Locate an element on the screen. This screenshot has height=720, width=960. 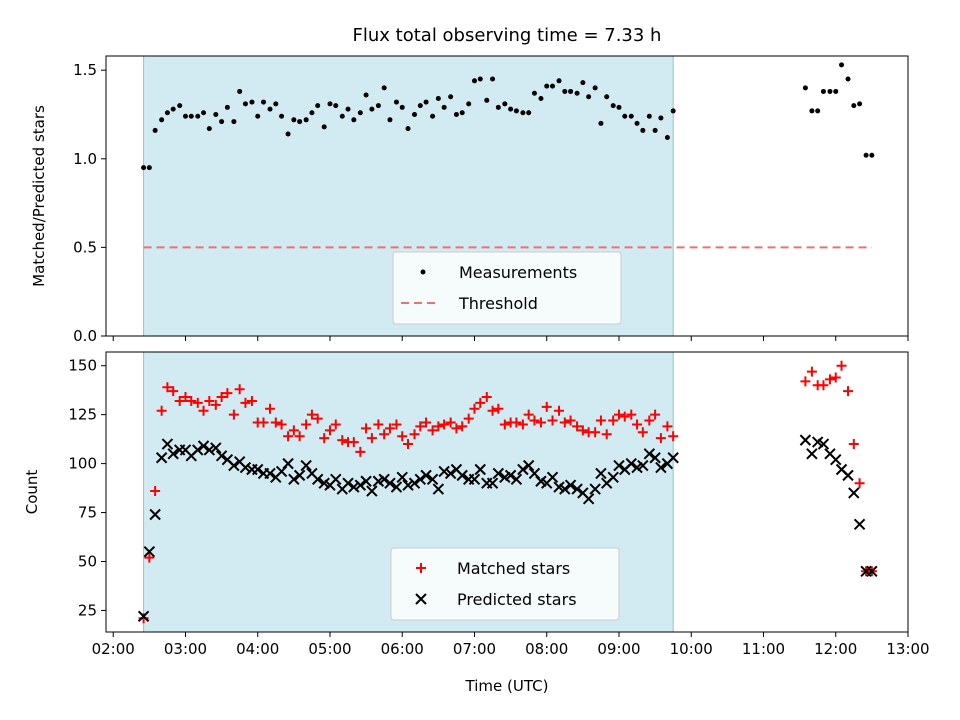
legend-marker is located at coordinates (421, 599).